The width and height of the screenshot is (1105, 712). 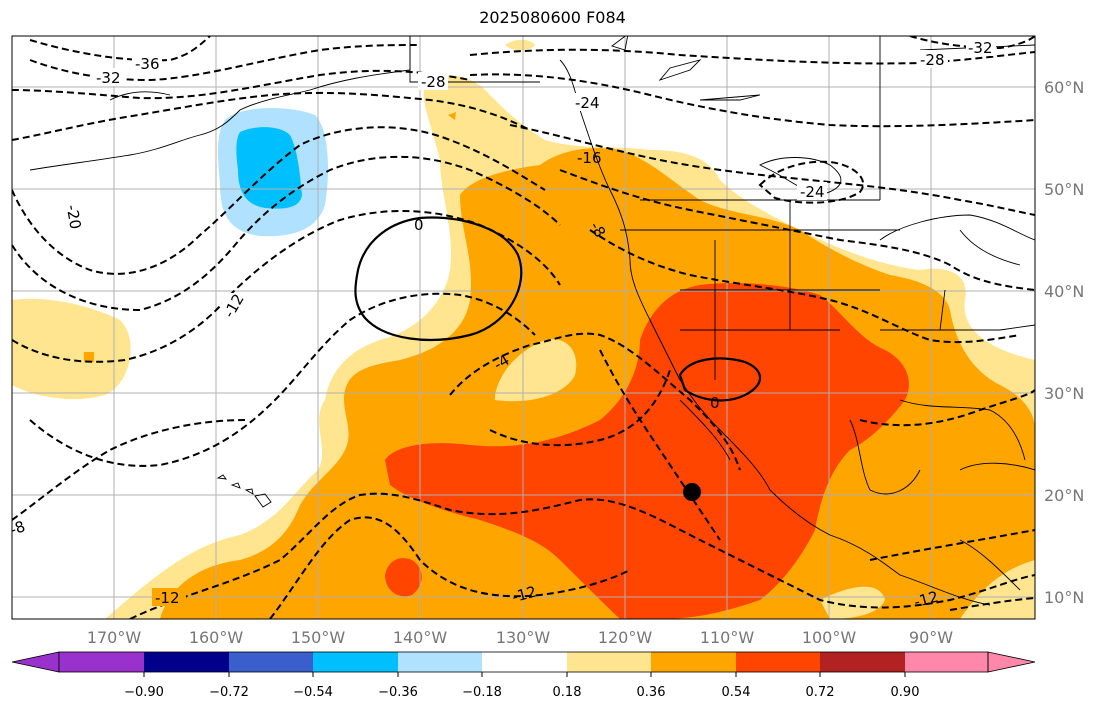 I want to click on hawaii-islands, so click(x=244, y=491).